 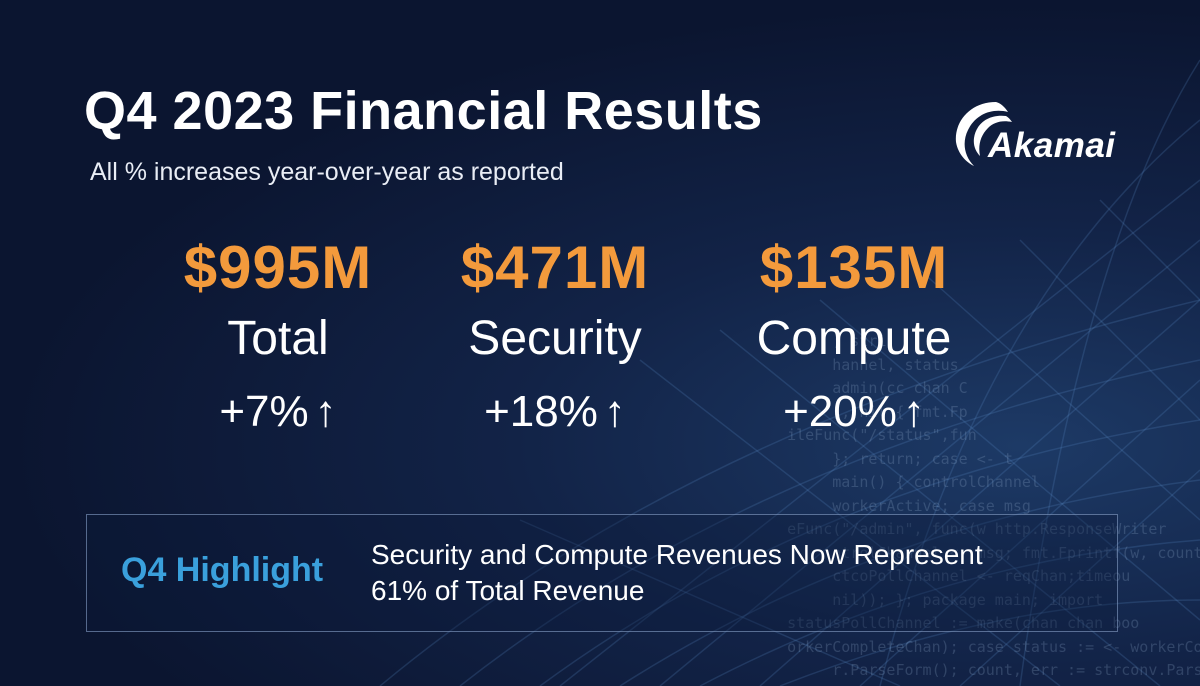 I want to click on metric-change-value: +18%, so click(x=541, y=411).